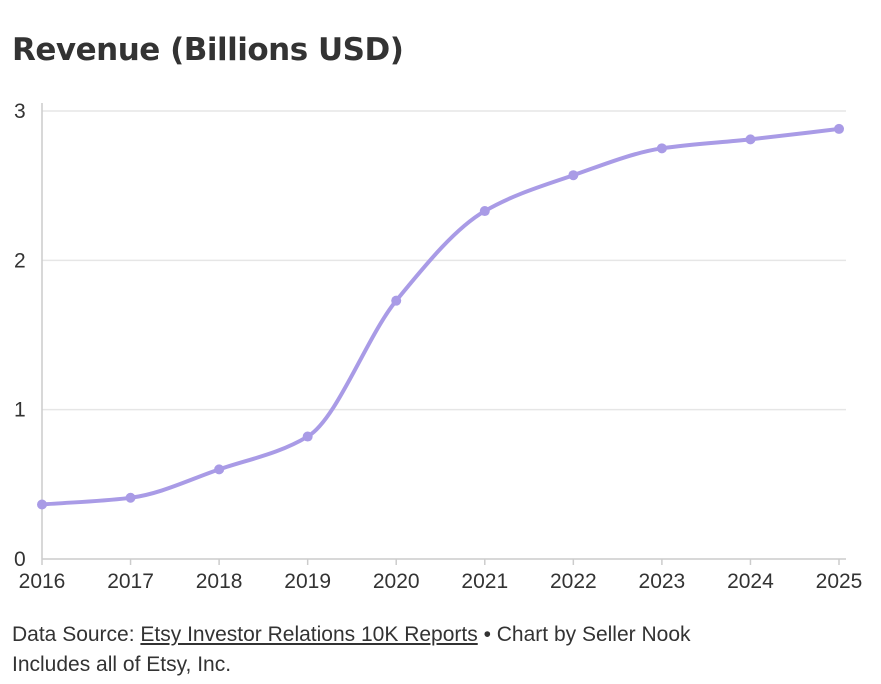 Image resolution: width=881 pixels, height=684 pixels. What do you see at coordinates (584, 634) in the screenshot?
I see `credit-text: • Chart by Seller Nook` at bounding box center [584, 634].